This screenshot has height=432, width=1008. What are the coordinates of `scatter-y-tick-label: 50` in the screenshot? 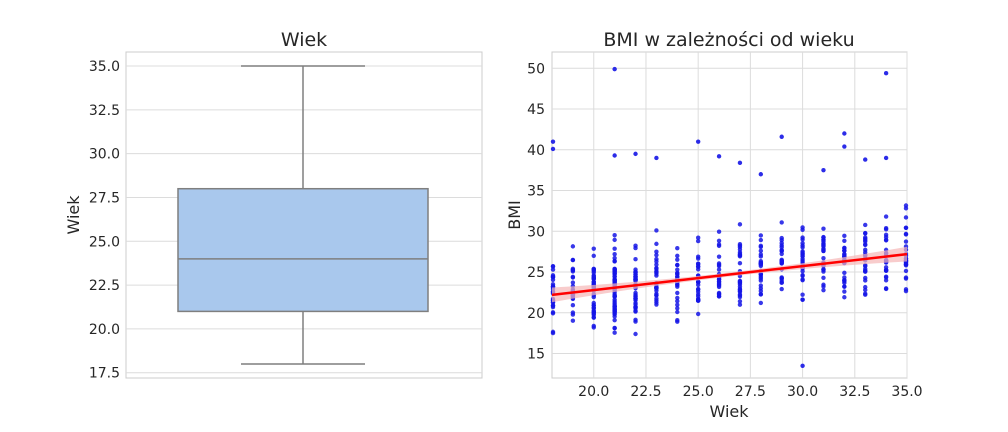 It's located at (536, 69).